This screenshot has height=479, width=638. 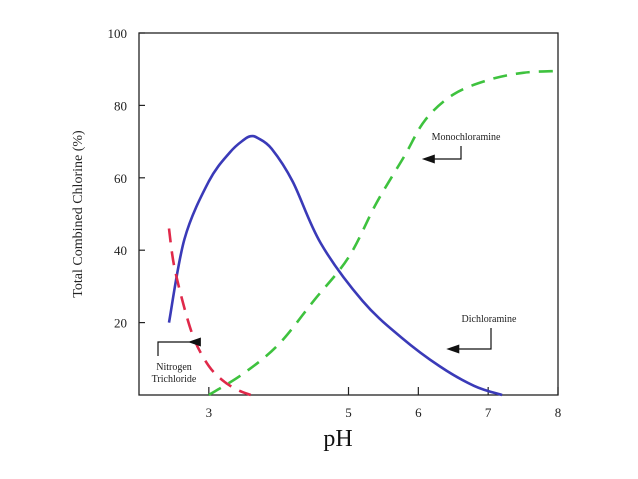 I want to click on y-tick-label-40: 40, so click(x=120, y=250).